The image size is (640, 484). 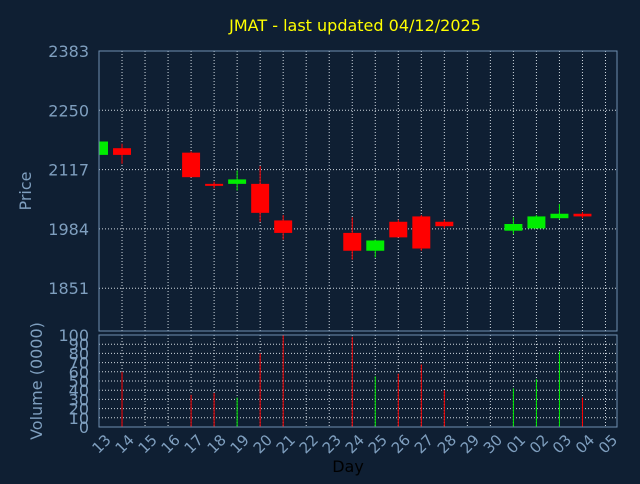 I want to click on volume-tick-label: 70, so click(x=79, y=363).